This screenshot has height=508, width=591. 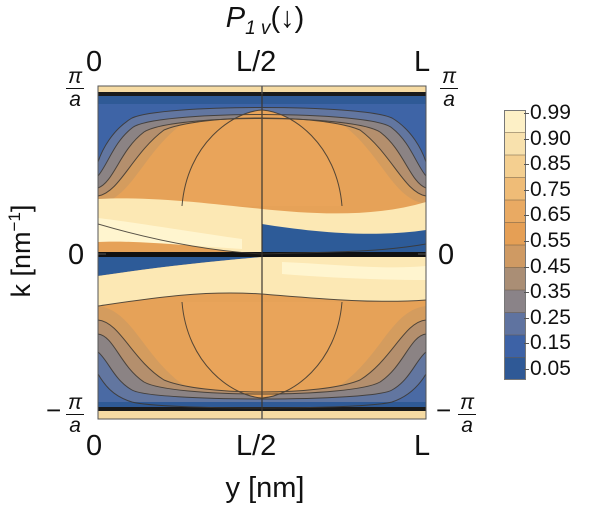 I want to click on colorbar-tick-label: 0.15, so click(x=550, y=343).